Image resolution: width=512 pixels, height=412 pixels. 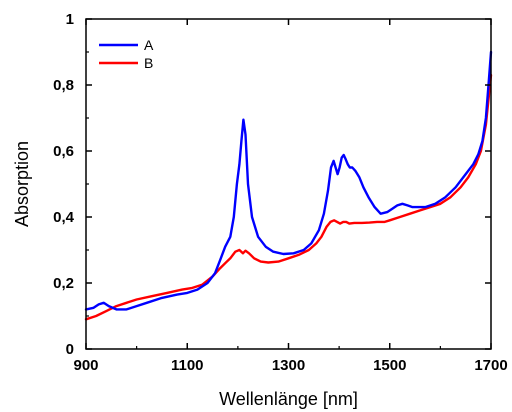 I want to click on legend-label-B: B, so click(x=148, y=63).